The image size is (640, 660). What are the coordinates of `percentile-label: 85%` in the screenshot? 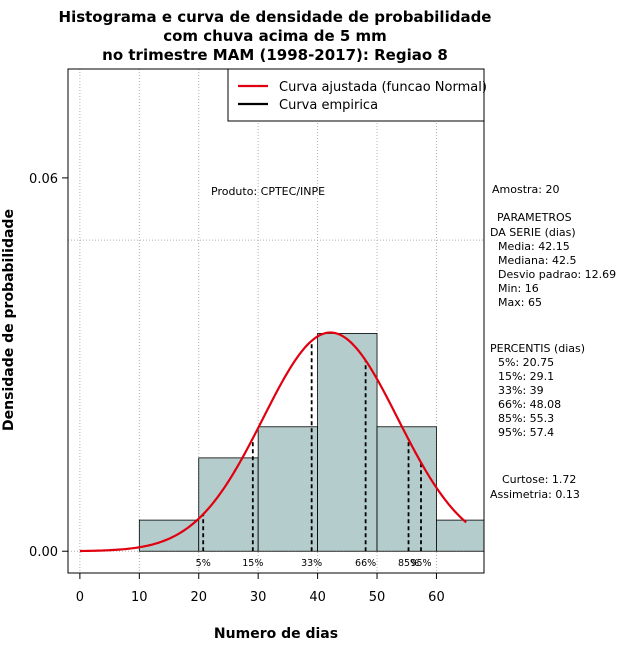 It's located at (408, 563).